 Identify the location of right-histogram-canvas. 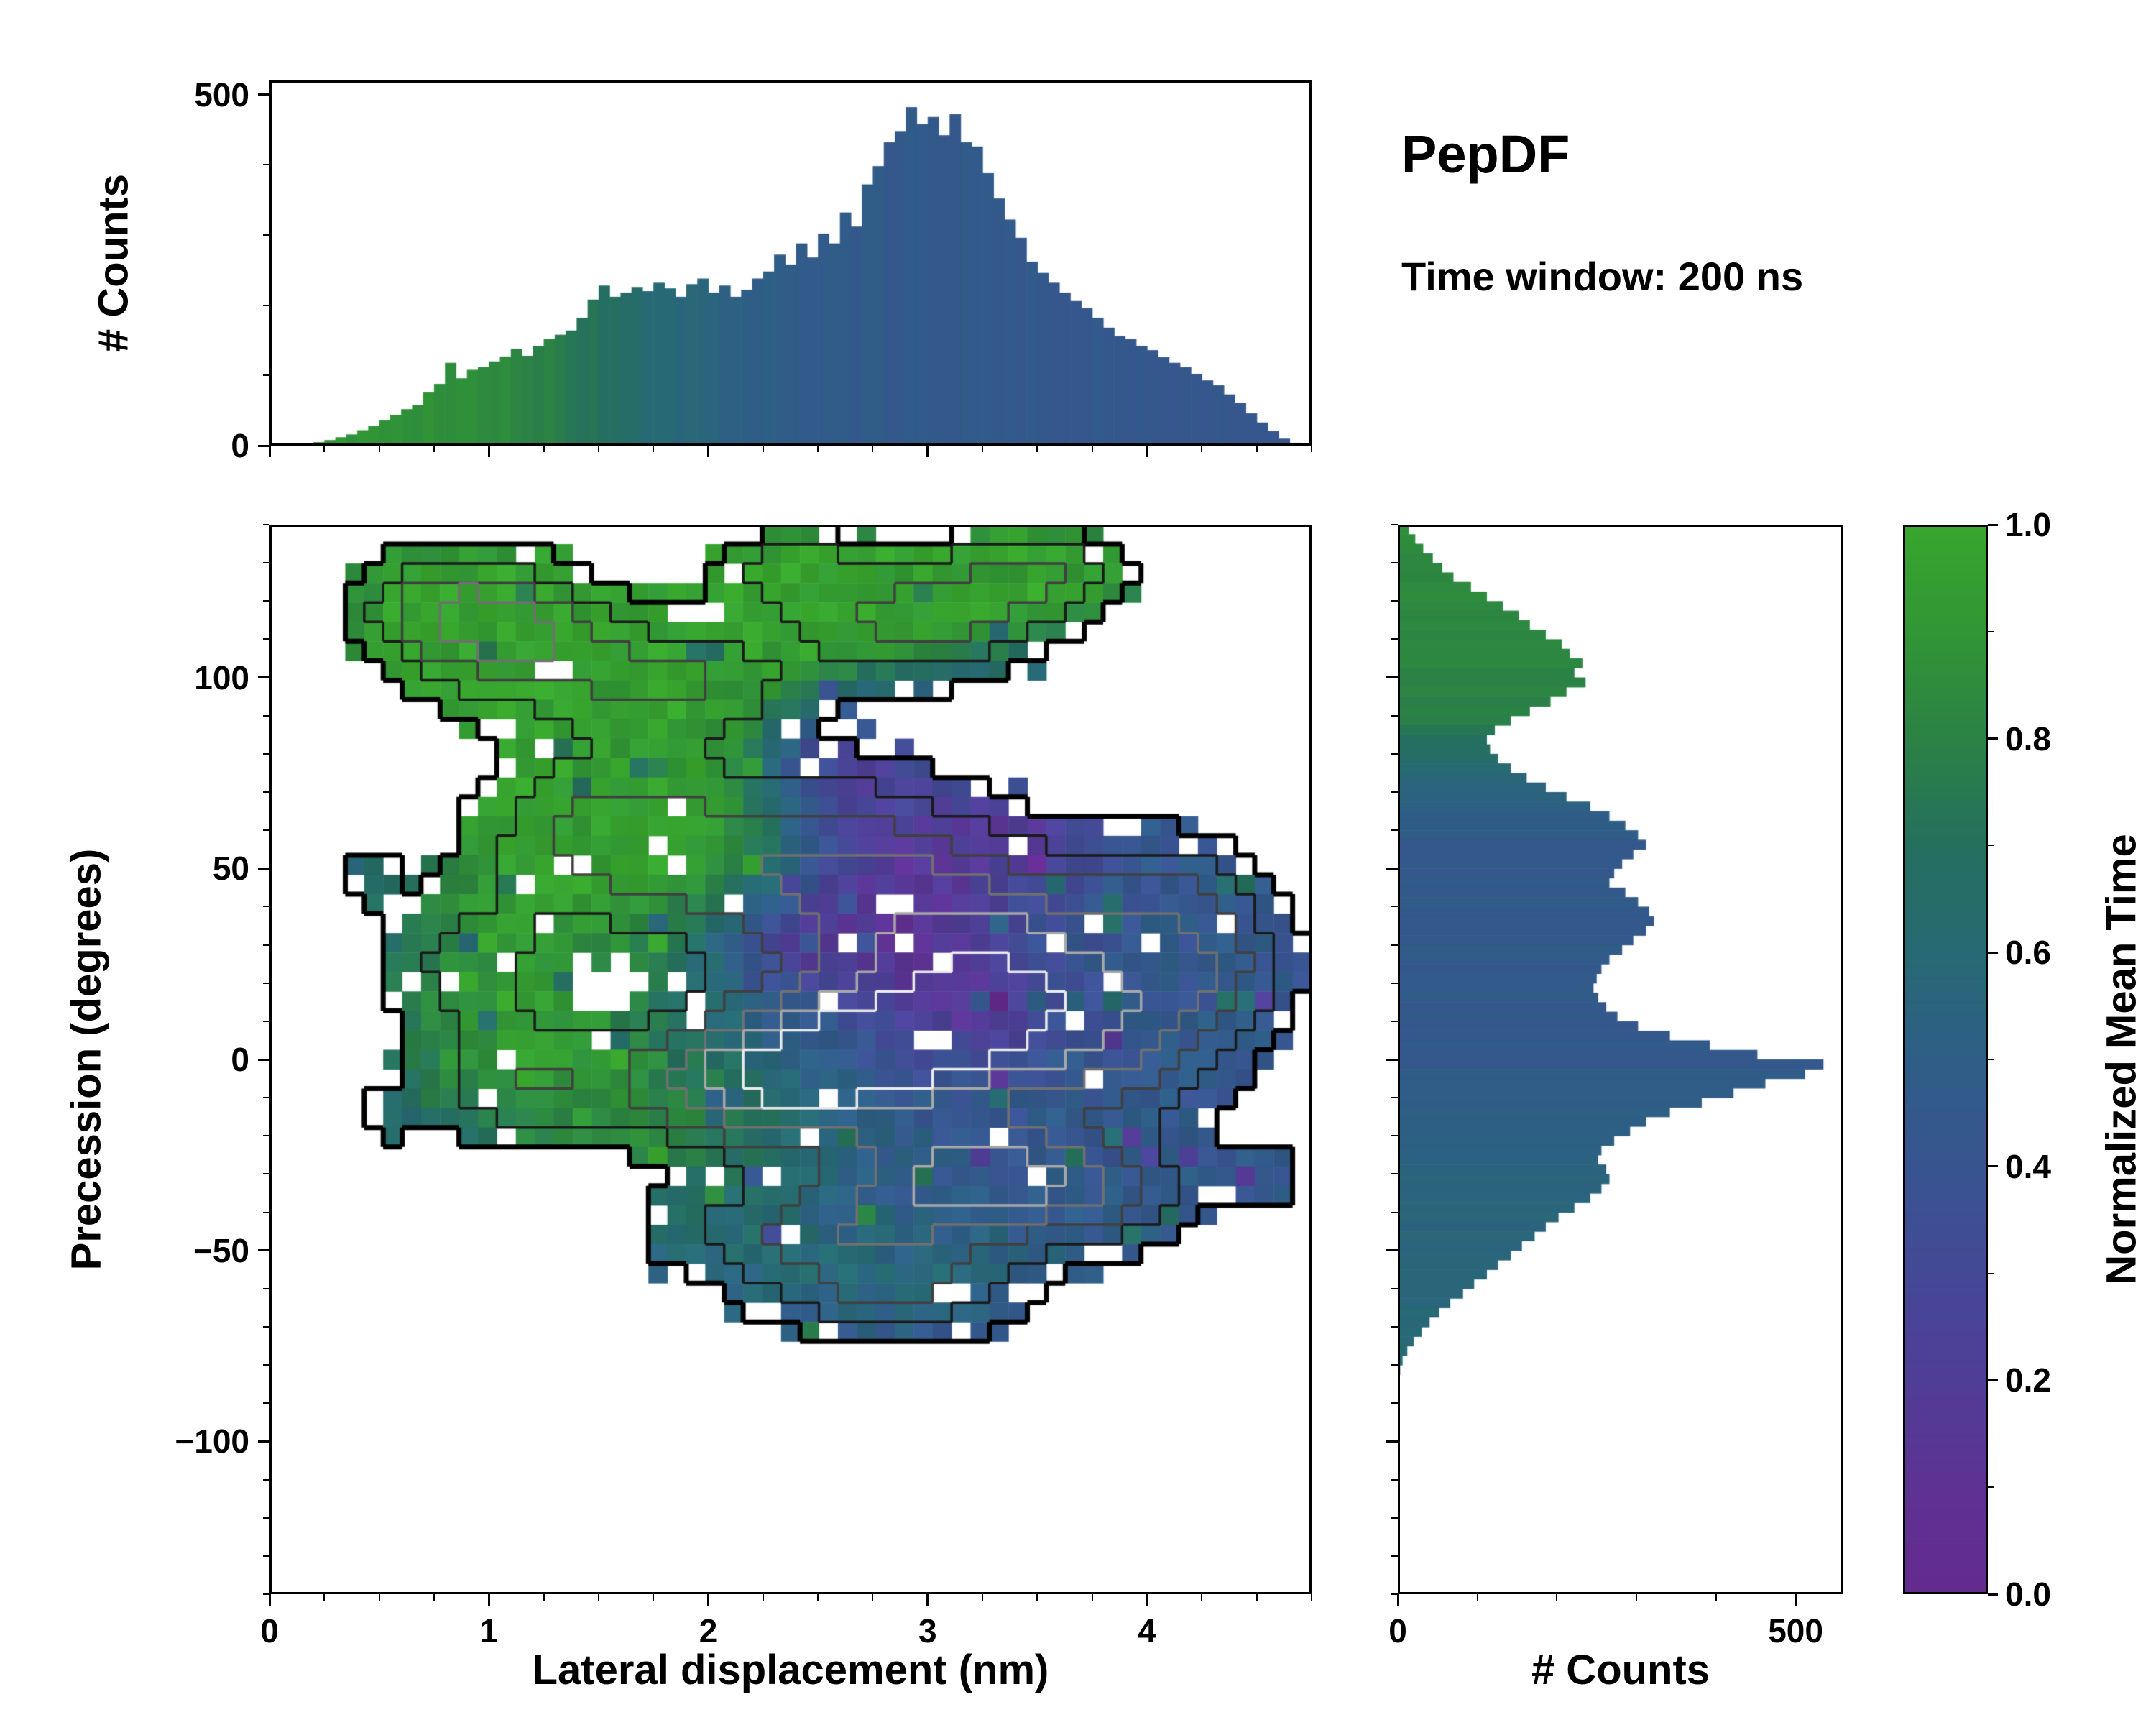
(1620, 1059).